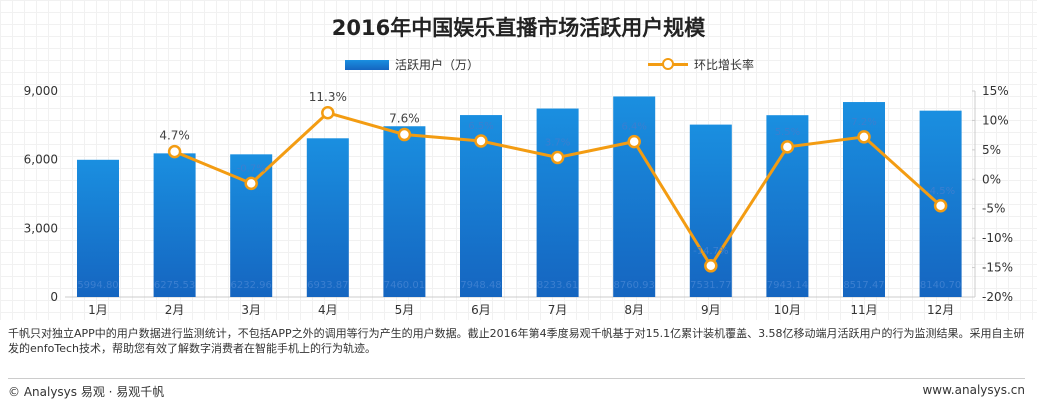 The height and width of the screenshot is (402, 1037). I want to click on growth-label: -4.5%, so click(940, 191).